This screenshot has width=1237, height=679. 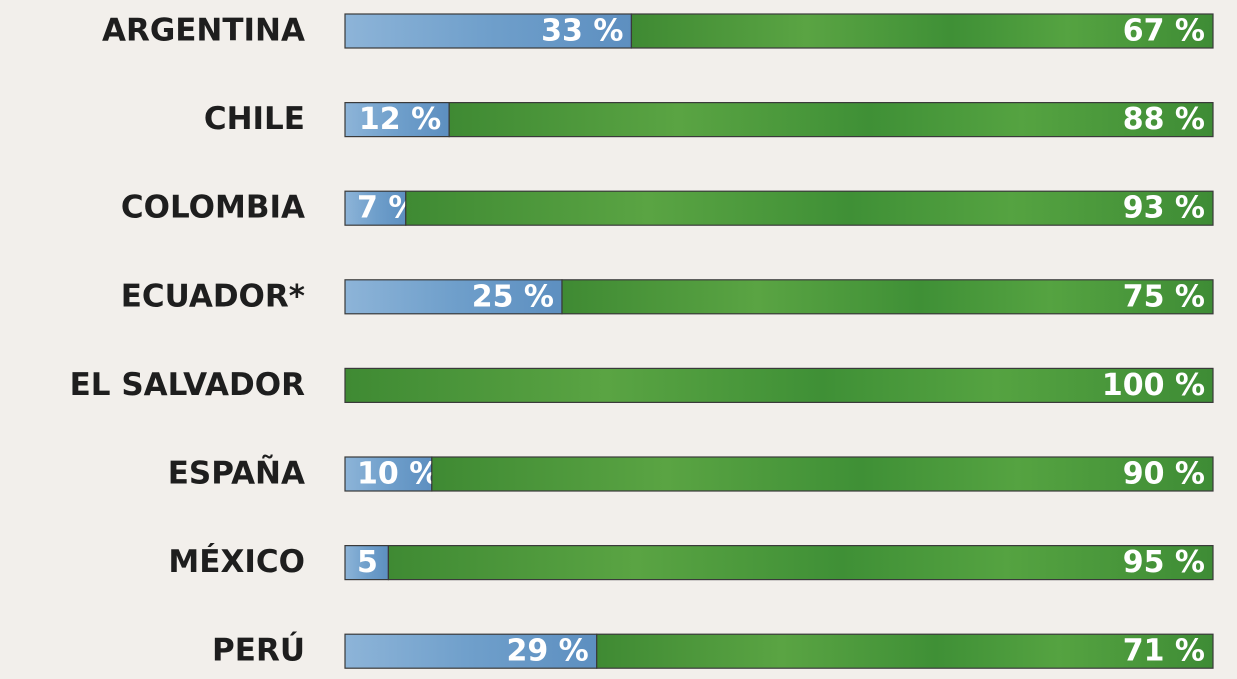 What do you see at coordinates (254, 119) in the screenshot?
I see `category-label: CHILE` at bounding box center [254, 119].